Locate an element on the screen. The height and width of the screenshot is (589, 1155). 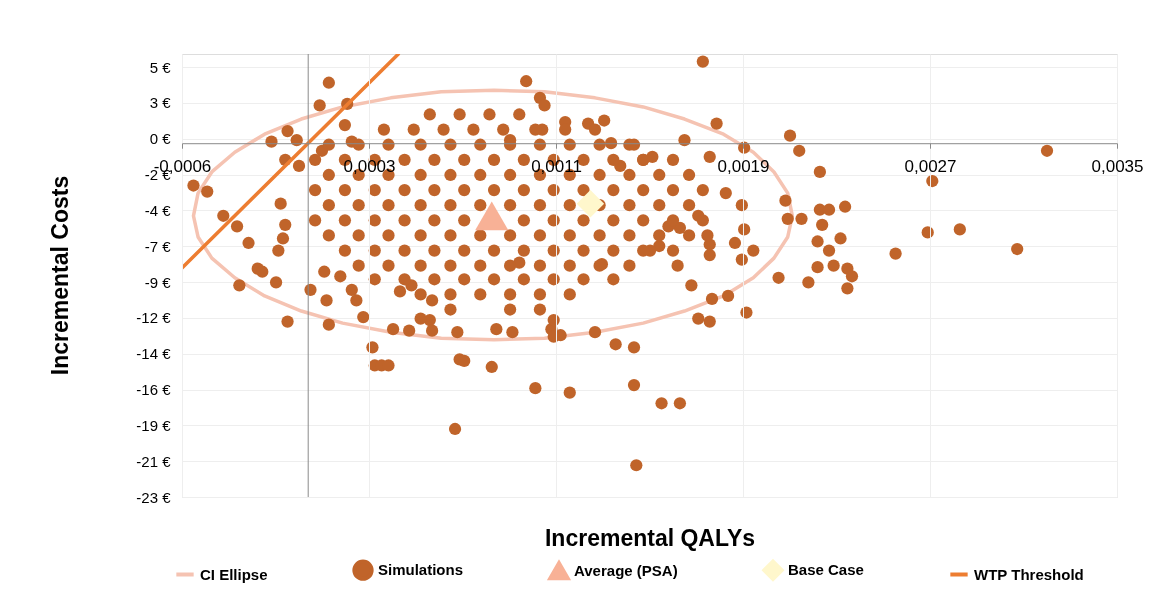
legend-label: Average (PSA) is located at coordinates (626, 570).